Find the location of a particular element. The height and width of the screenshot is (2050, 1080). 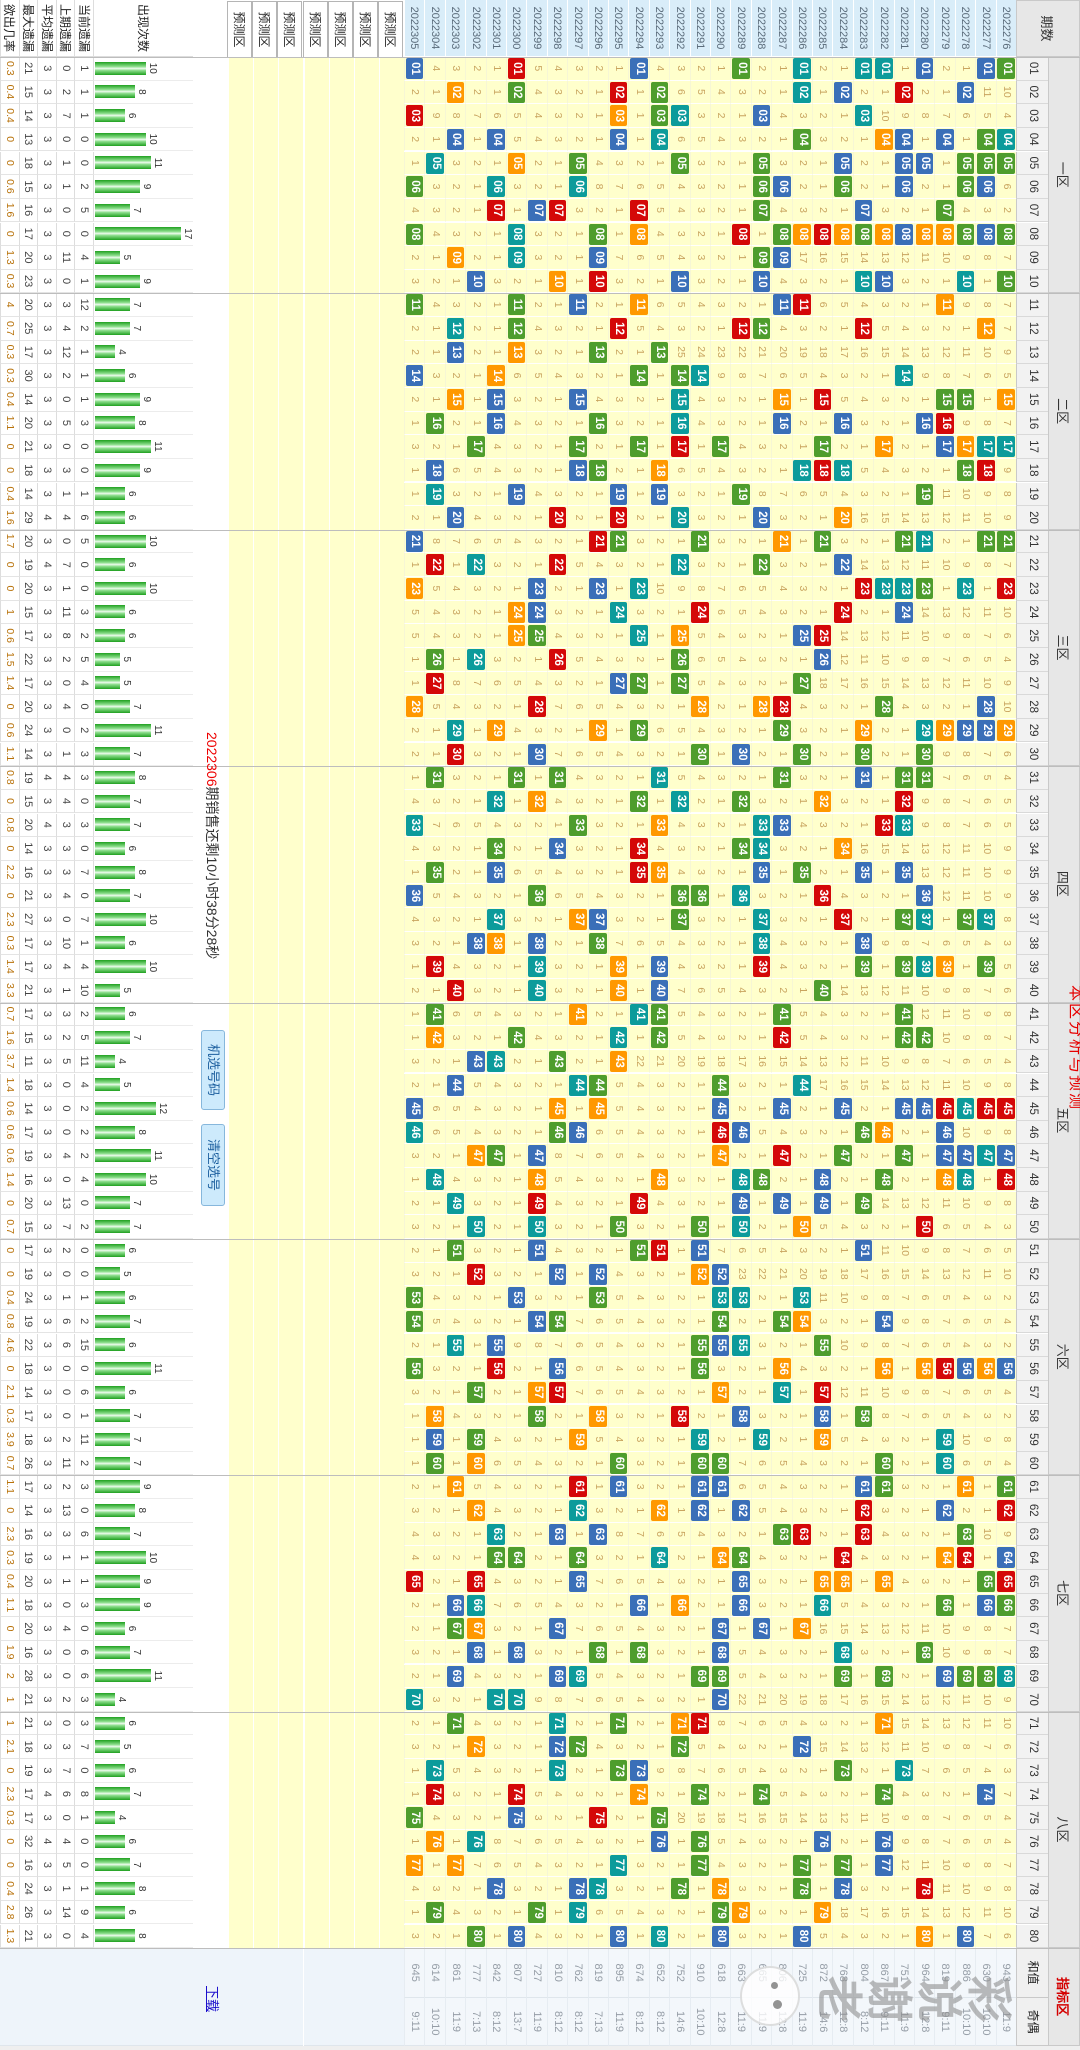

number-header-cell: 07 is located at coordinates (1032, 211).